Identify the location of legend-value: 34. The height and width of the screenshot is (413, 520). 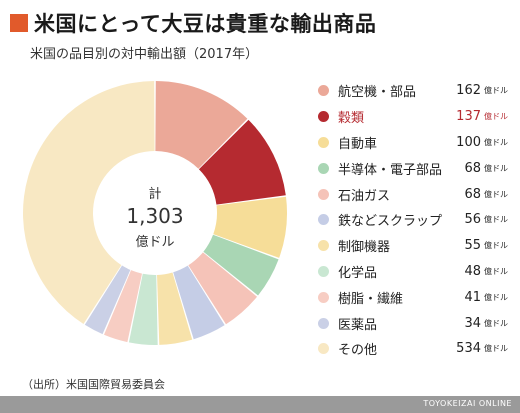
(472, 323).